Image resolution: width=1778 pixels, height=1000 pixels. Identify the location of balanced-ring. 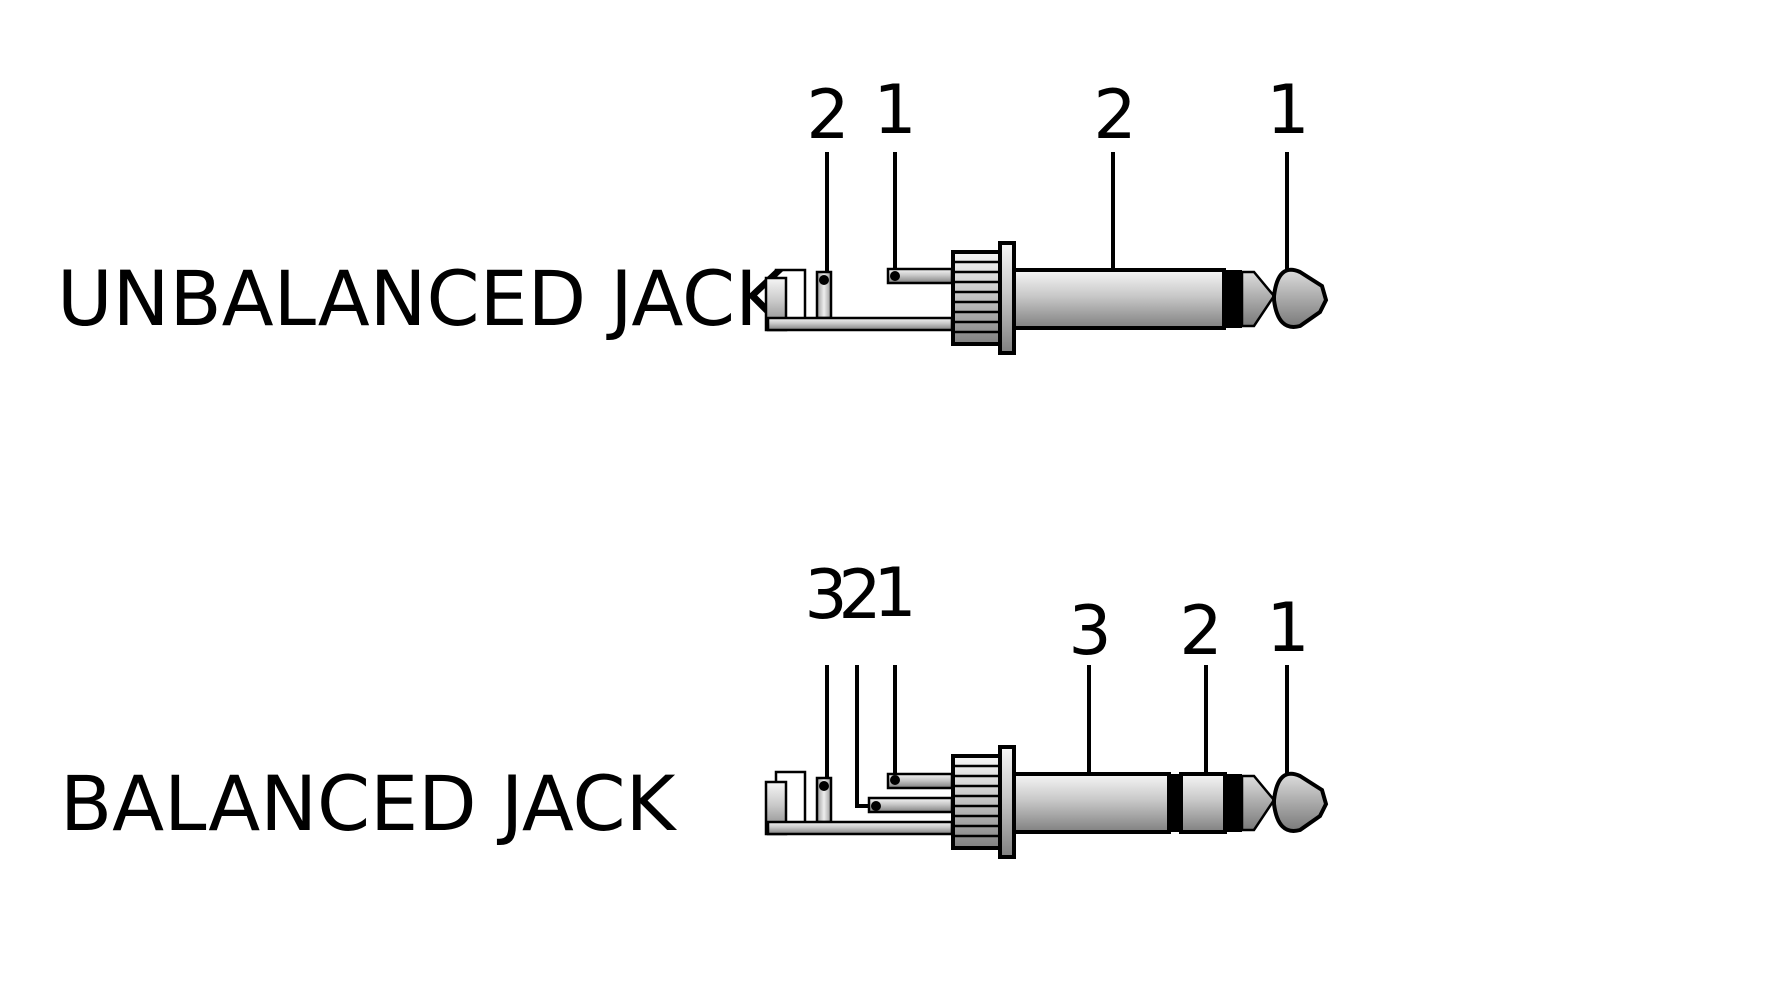
(1203, 803).